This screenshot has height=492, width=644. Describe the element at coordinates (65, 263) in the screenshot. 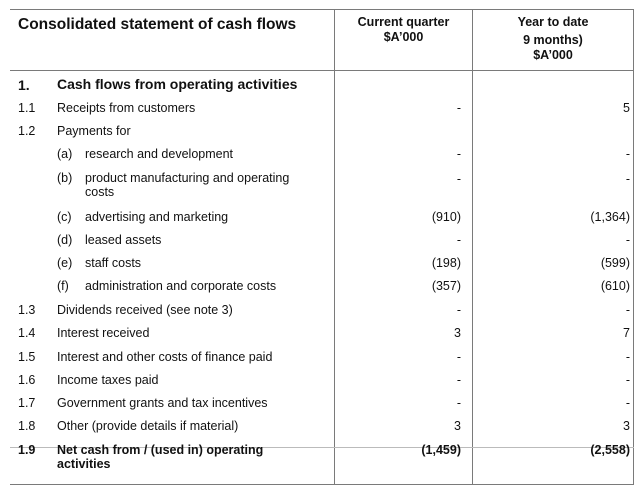

I see `row-letter: (e)` at that location.